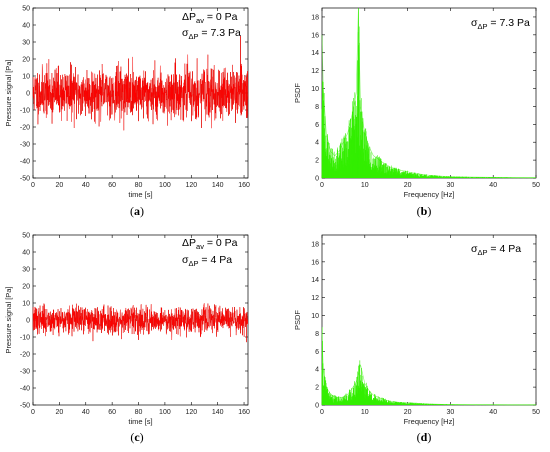  I want to click on panel-b-ylabel: PSDF, so click(297, 93).